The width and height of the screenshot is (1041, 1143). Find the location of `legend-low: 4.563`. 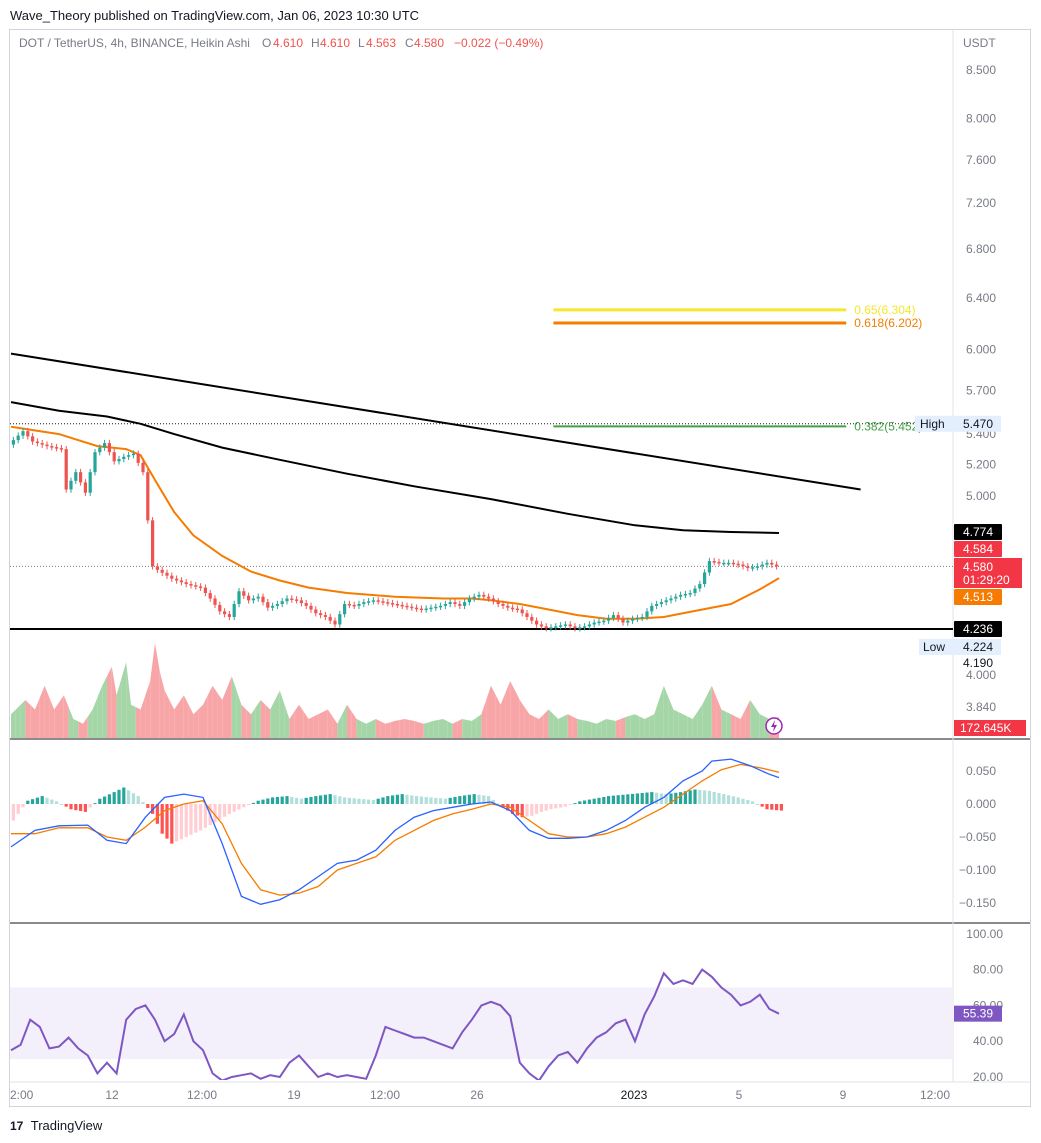

legend-low: 4.563 is located at coordinates (381, 43).